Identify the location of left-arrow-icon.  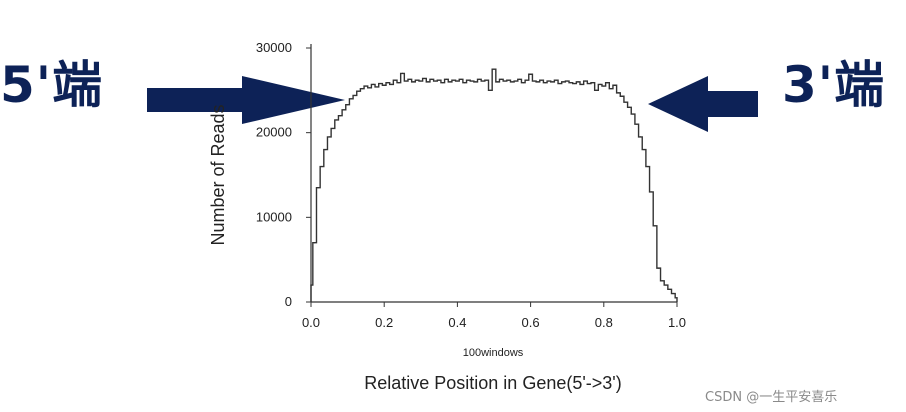
(246, 100).